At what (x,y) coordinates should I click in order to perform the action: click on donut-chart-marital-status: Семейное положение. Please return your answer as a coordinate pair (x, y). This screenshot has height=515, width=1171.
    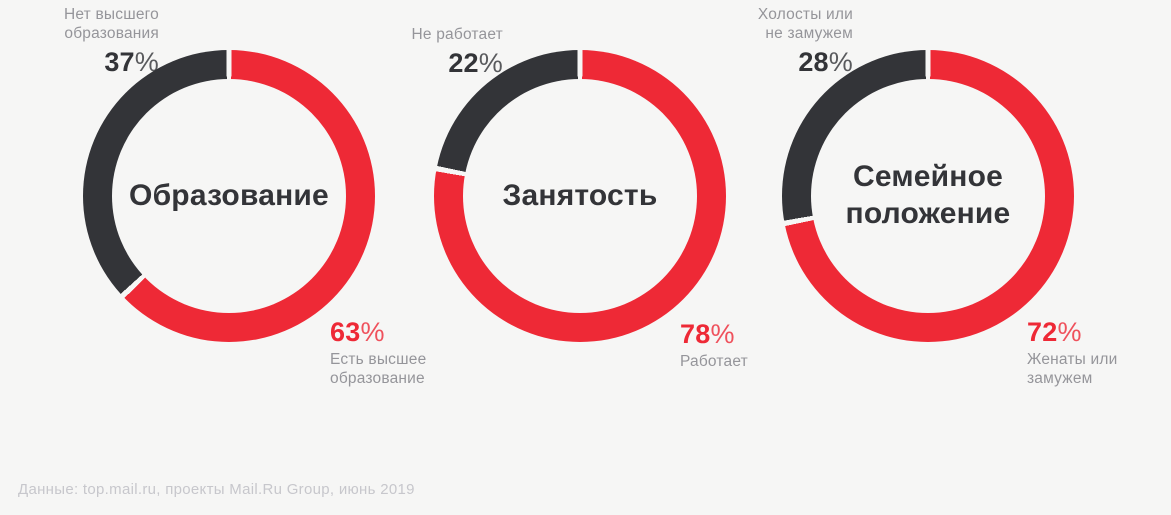
    Looking at the image, I should click on (928, 196).